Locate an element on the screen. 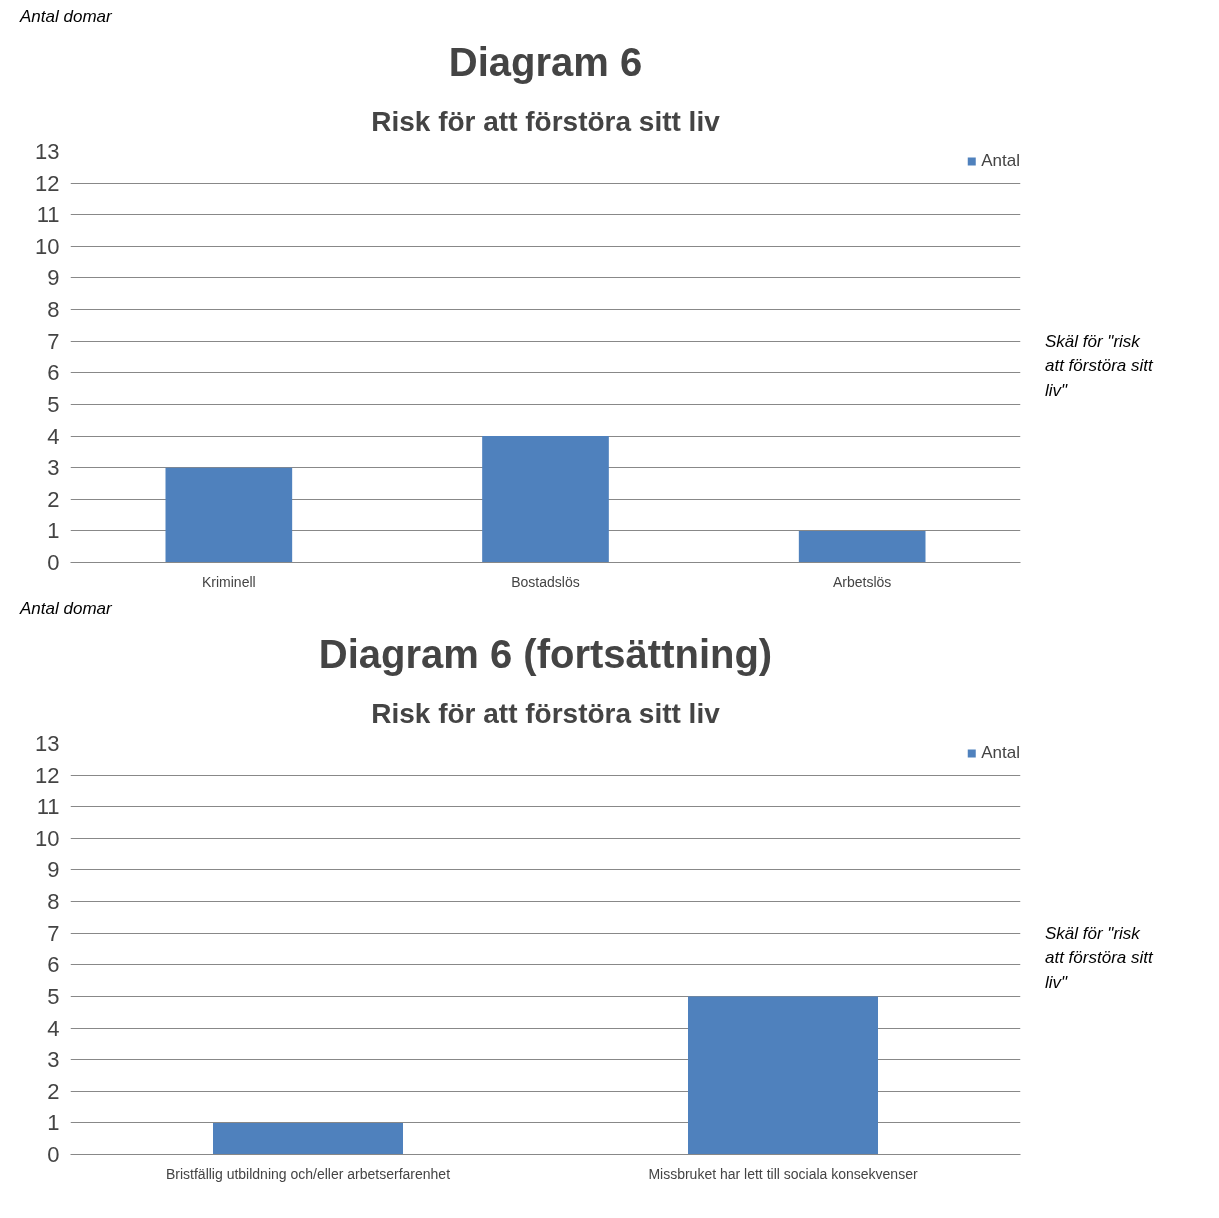  x-tick-label: Arbetslös is located at coordinates (862, 581).